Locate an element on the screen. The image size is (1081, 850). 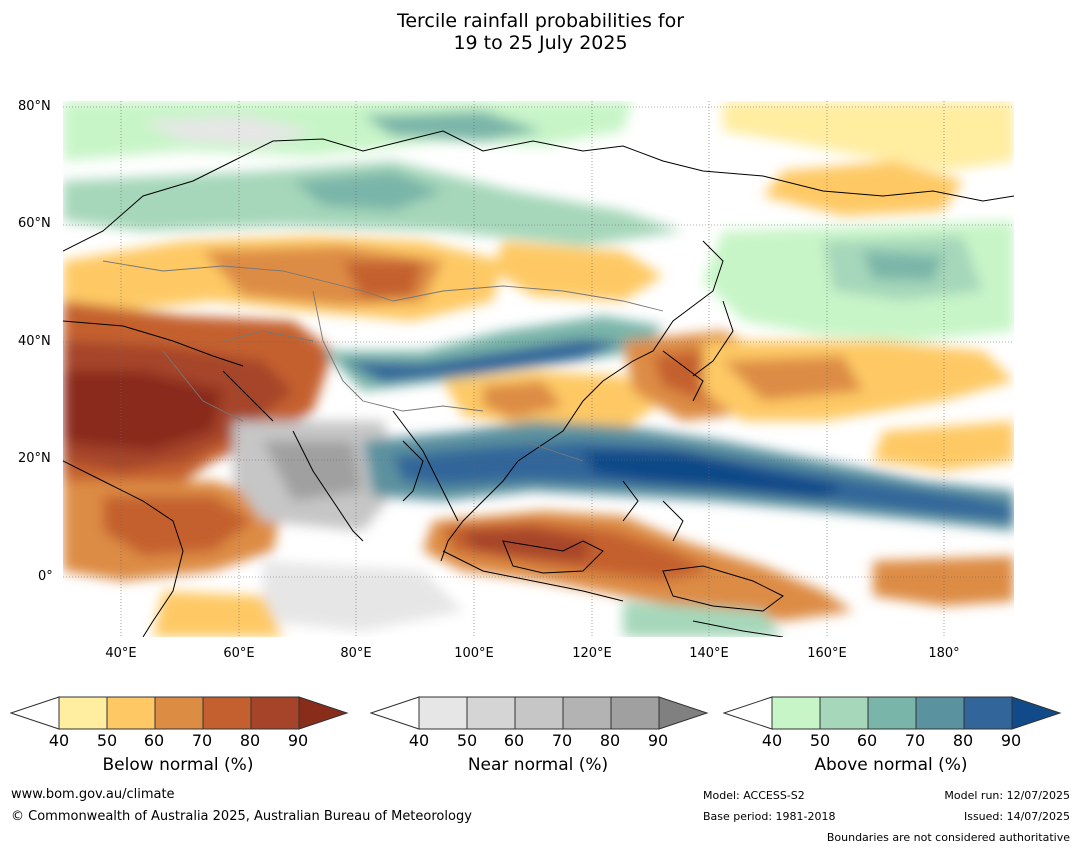
map-title-line1: Tercile rainfall probabilities for is located at coordinates (540, 21).